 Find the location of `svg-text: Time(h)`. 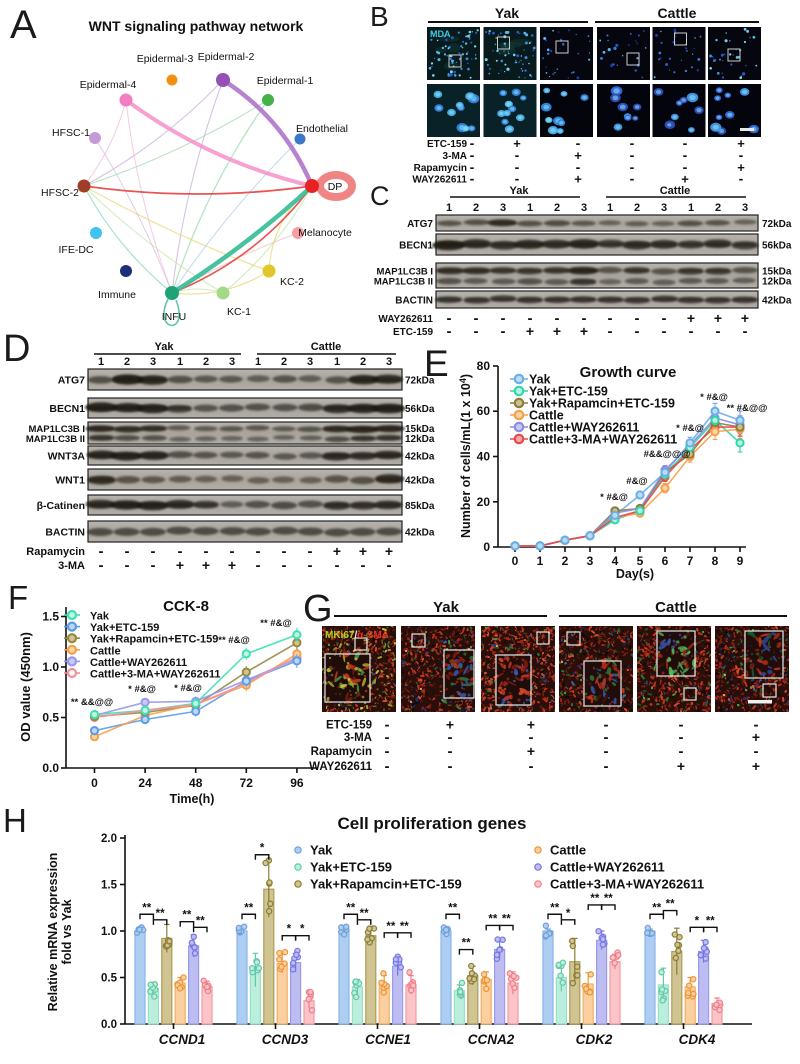

svg-text: Time(h) is located at coordinates (192, 799).